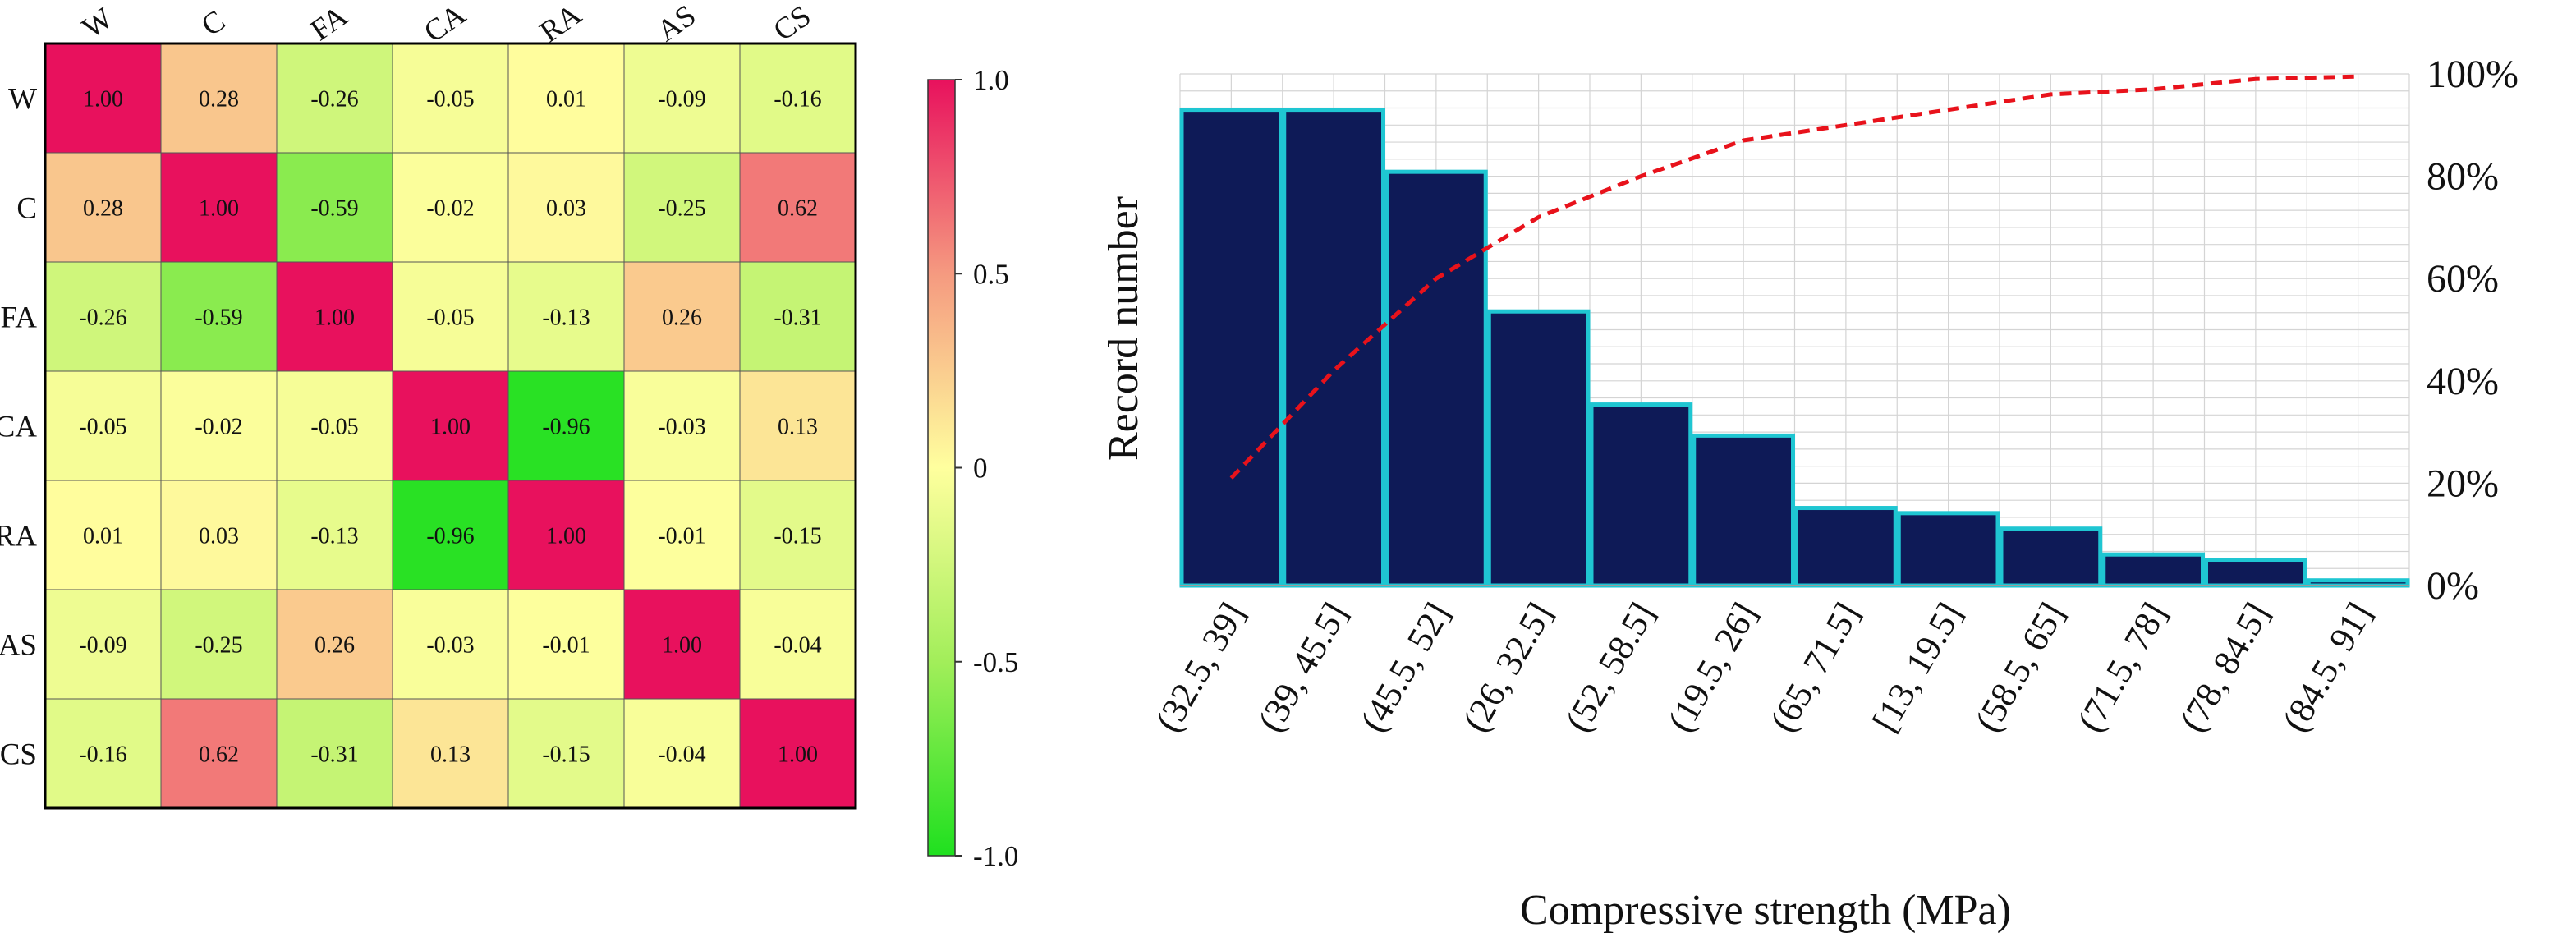 The width and height of the screenshot is (2576, 951). What do you see at coordinates (219, 536) in the screenshot?
I see `heatmap-cell-value: 0.03` at bounding box center [219, 536].